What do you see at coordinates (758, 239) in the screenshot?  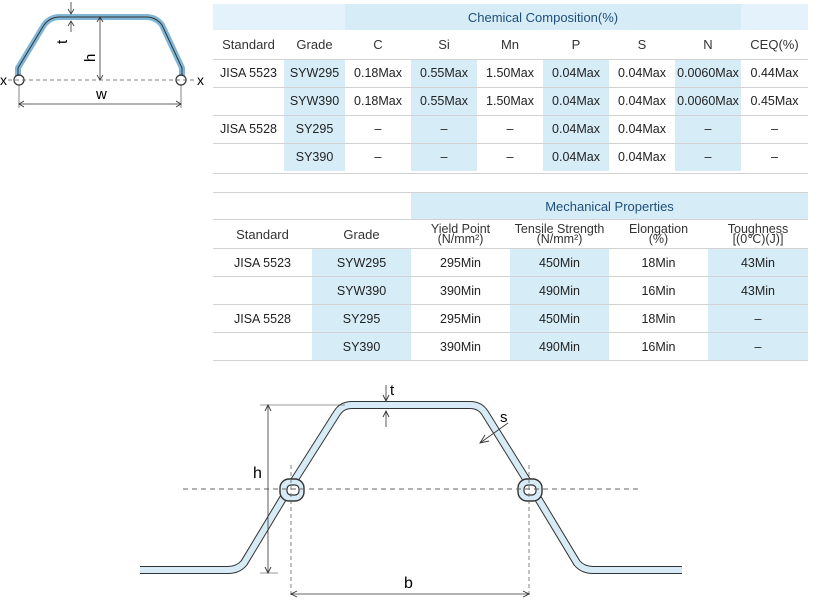 I see `mech-header-toughness-line2: [(0℃)(J)]` at bounding box center [758, 239].